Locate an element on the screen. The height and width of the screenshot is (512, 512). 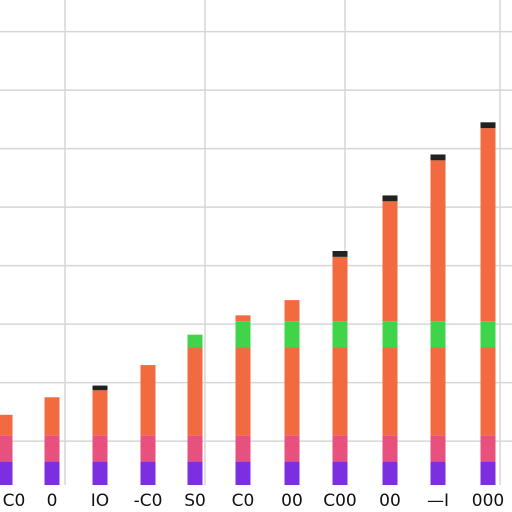
x-tick-label: -C0 is located at coordinates (148, 501).